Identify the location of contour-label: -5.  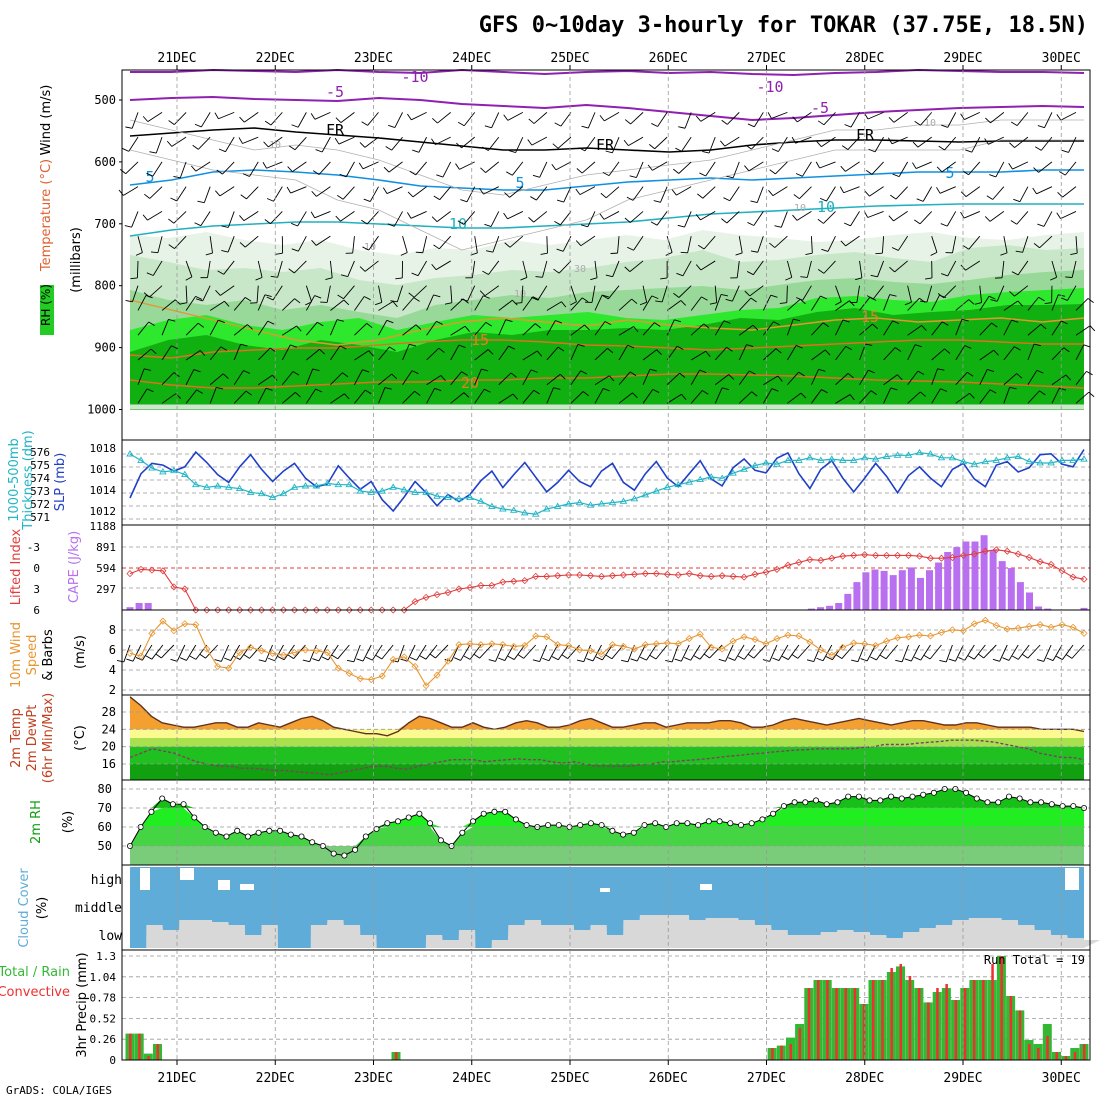
(335, 92).